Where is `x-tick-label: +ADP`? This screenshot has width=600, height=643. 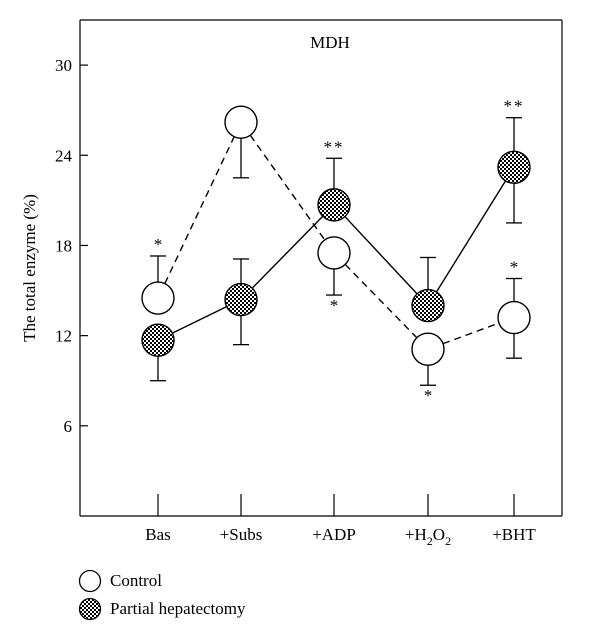
x-tick-label: +ADP is located at coordinates (334, 534).